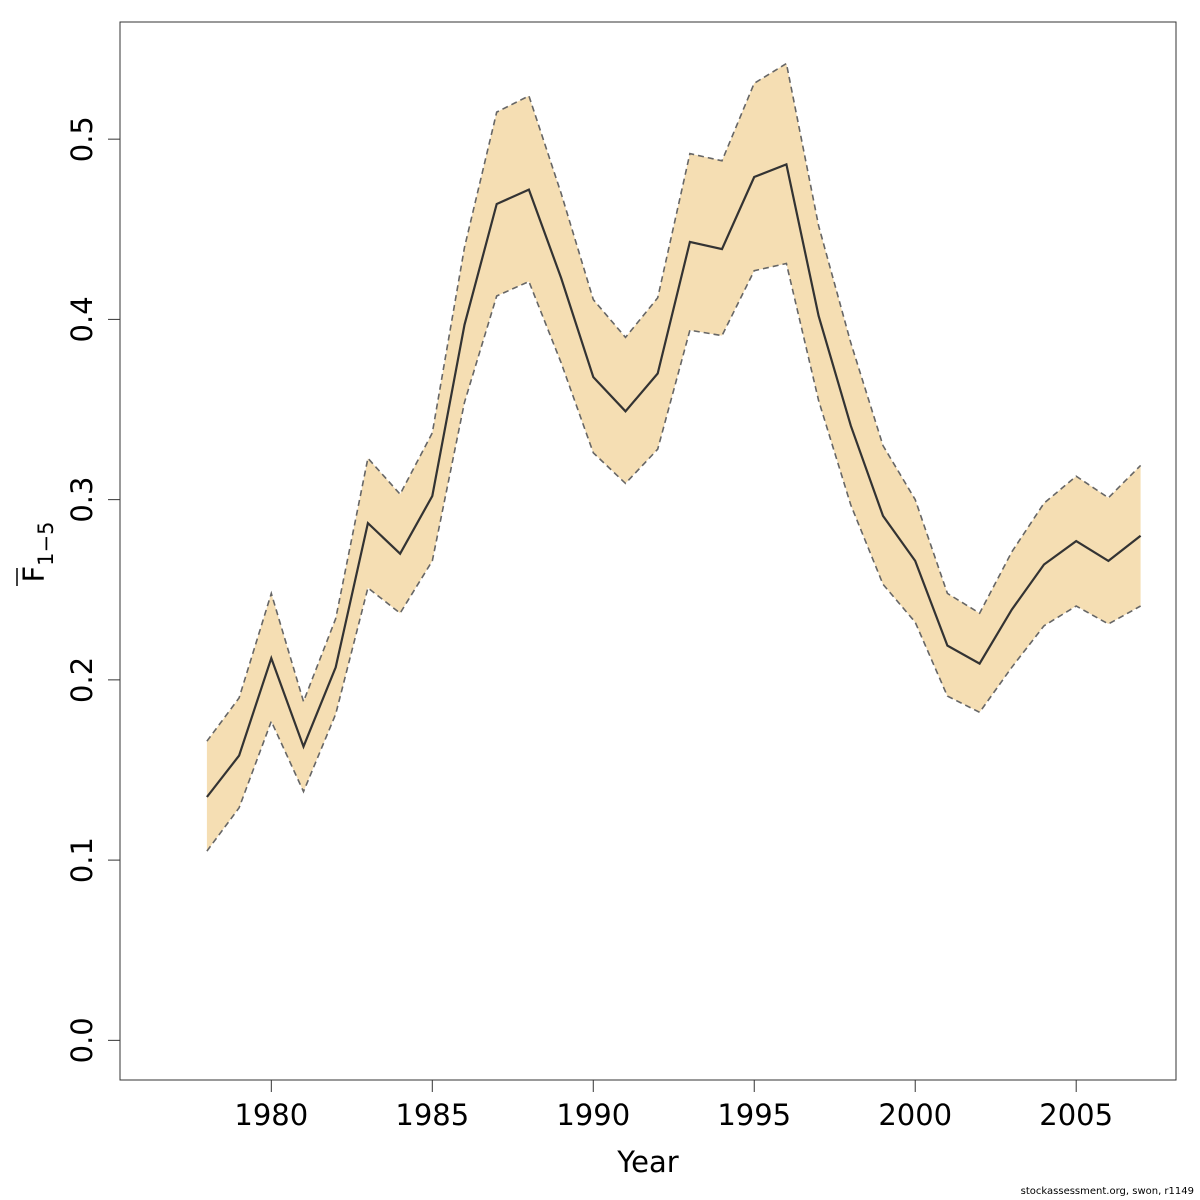 The height and width of the screenshot is (1200, 1200). What do you see at coordinates (673, 1106) in the screenshot?
I see `x-axis: 1980 1985 1990 1995 2000 2005` at bounding box center [673, 1106].